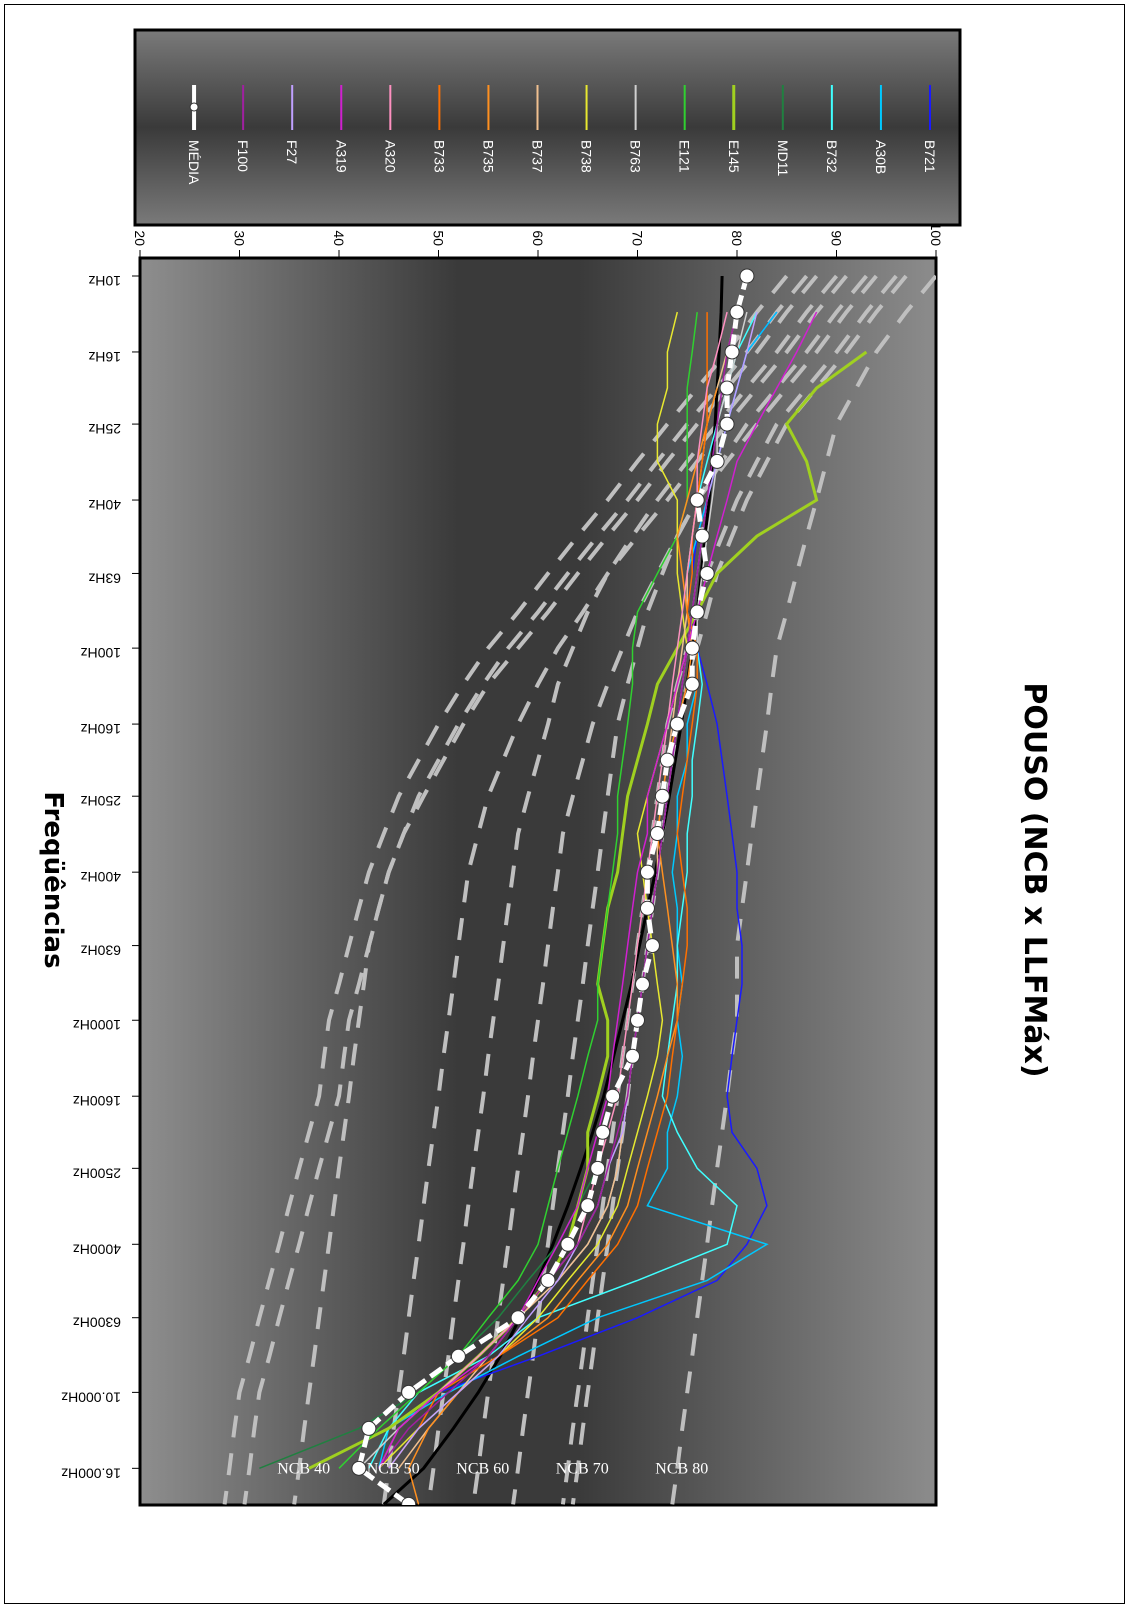 This screenshot has width=1130, height=1609. What do you see at coordinates (194, 107) in the screenshot?
I see `legend-marker-media` at bounding box center [194, 107].